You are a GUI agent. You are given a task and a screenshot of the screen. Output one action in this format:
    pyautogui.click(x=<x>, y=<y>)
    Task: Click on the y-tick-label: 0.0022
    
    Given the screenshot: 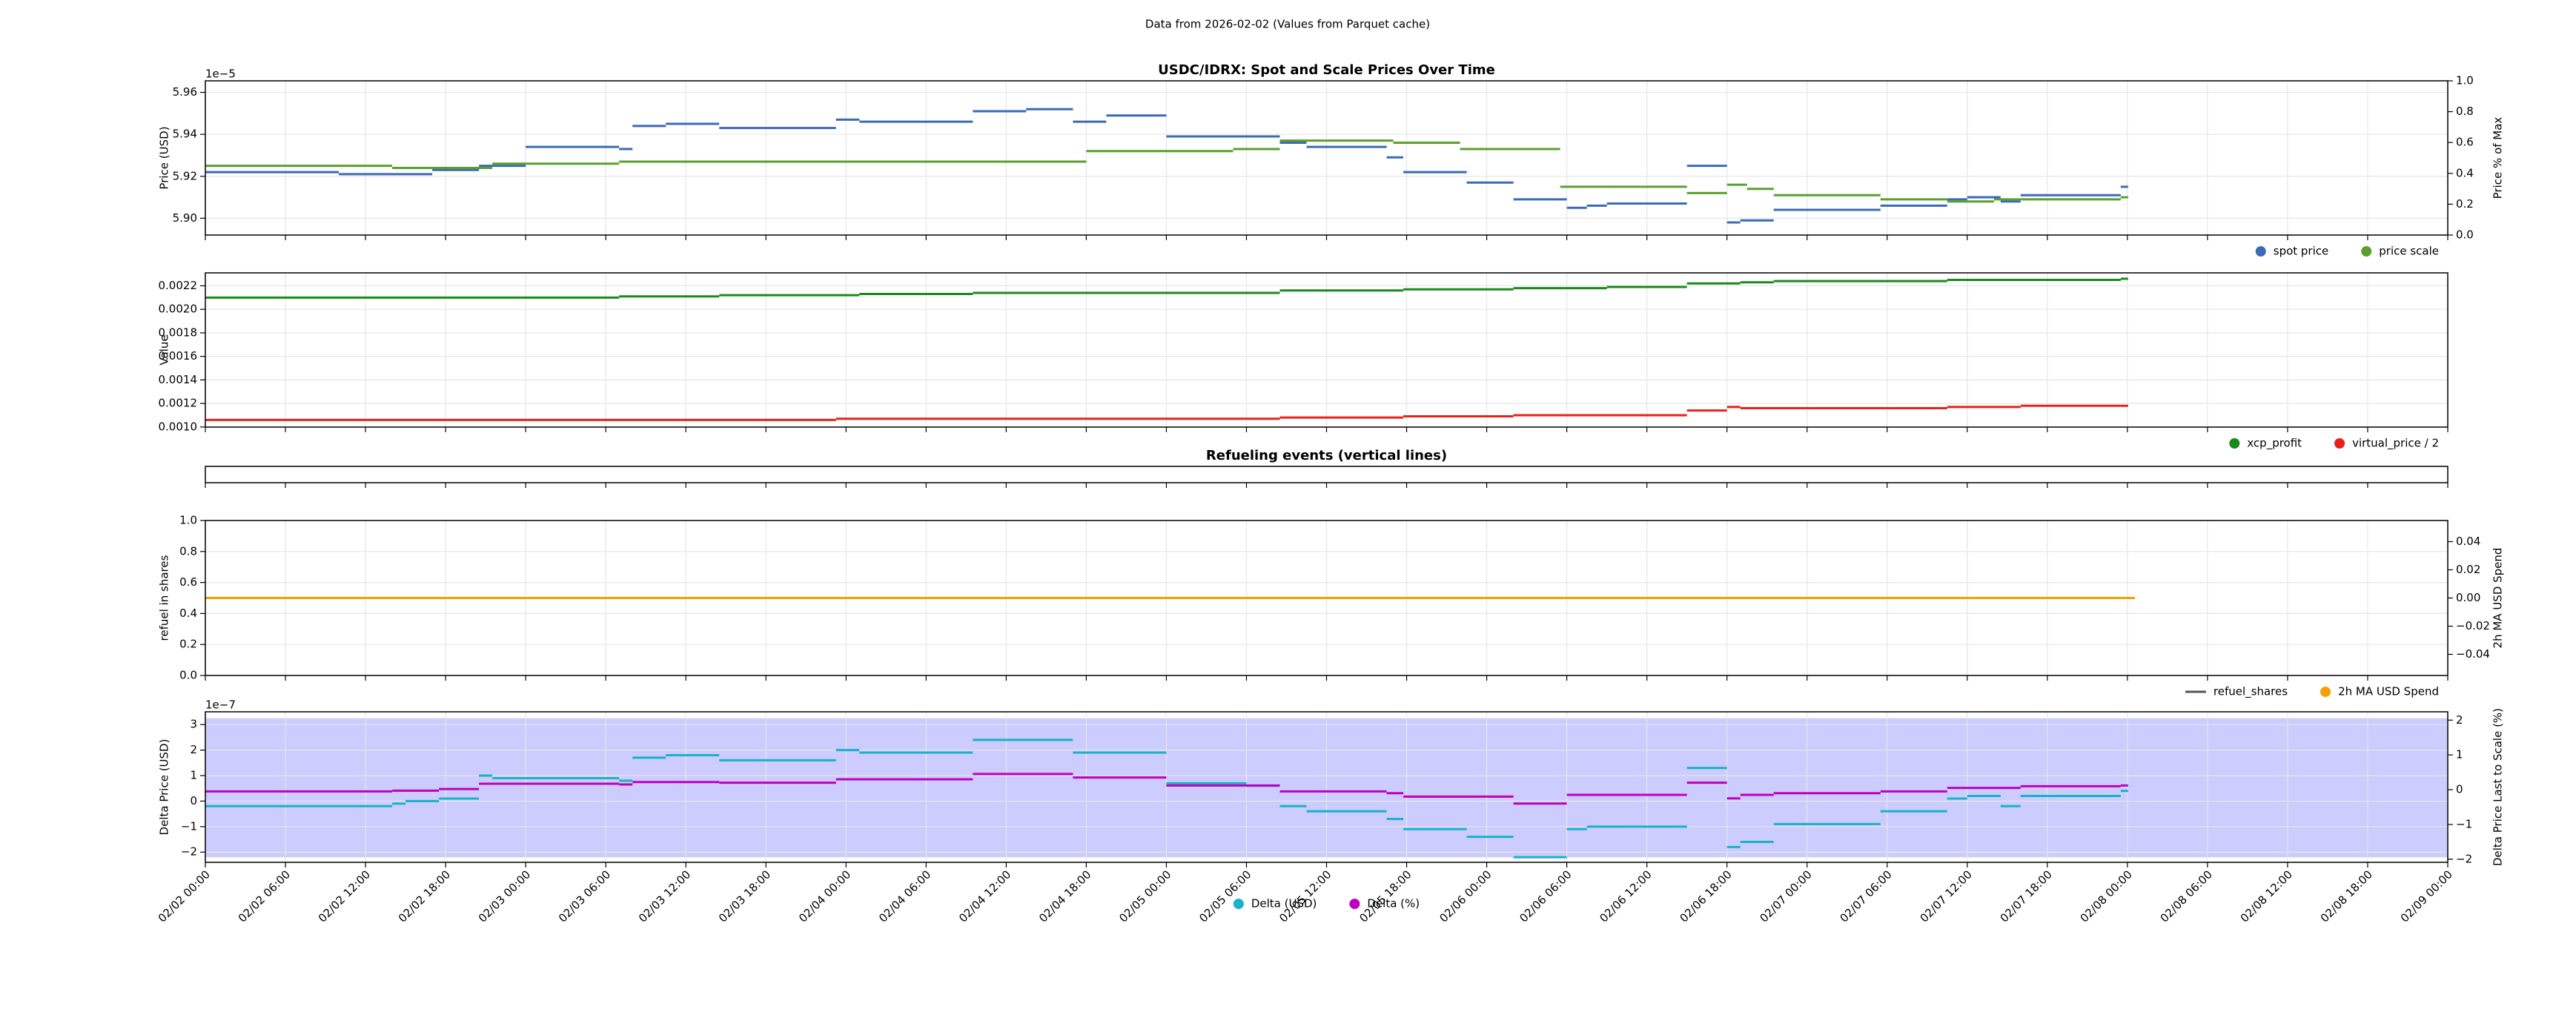 What is the action you would take?
    pyautogui.click(x=178, y=285)
    